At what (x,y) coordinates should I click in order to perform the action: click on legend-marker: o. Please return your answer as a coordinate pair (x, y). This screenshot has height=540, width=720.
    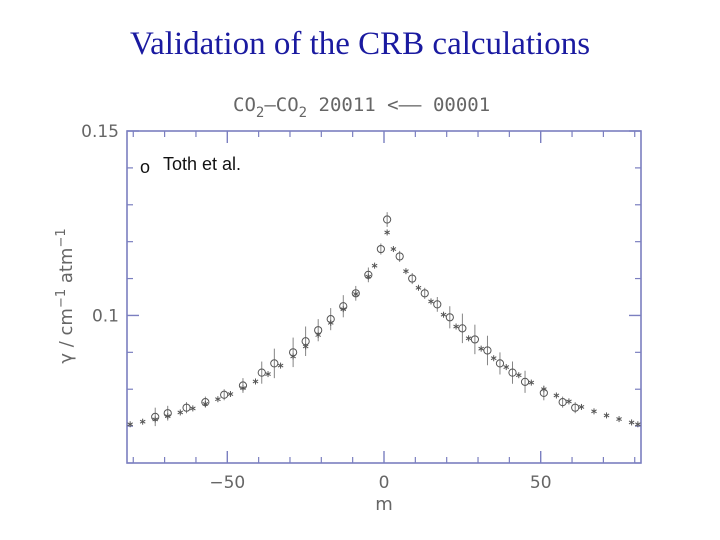
    Looking at the image, I should click on (145, 167).